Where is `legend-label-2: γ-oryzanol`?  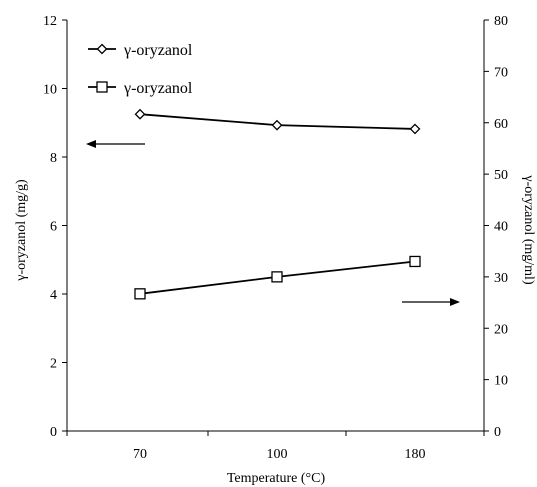 legend-label-2: γ-oryzanol is located at coordinates (158, 88).